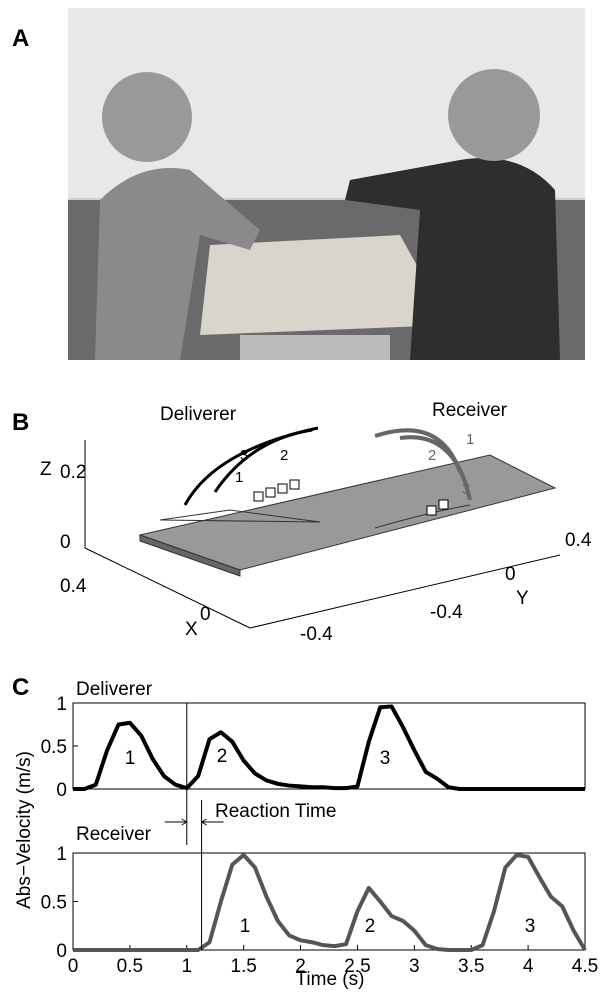 This screenshot has height=1001, width=604. I want to click on x-tick-label: 1.5, so click(243, 966).